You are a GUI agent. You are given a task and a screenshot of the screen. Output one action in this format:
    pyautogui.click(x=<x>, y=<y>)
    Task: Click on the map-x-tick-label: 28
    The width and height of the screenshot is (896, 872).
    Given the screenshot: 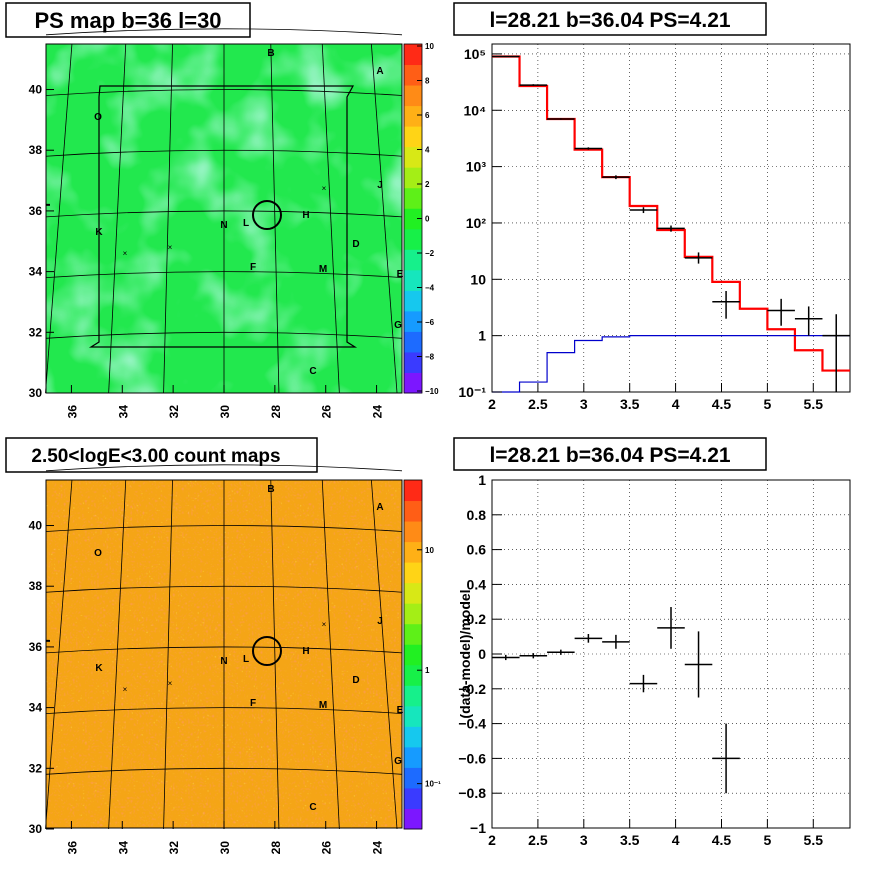 What is the action you would take?
    pyautogui.click(x=276, y=412)
    